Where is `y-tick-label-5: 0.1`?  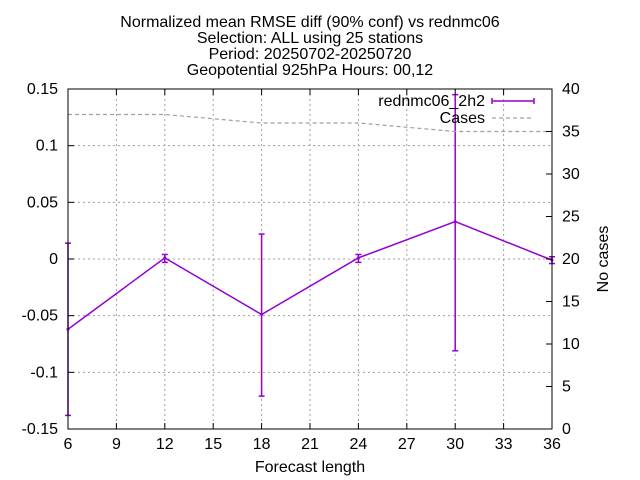
y-tick-label-5: 0.1 is located at coordinates (47, 146).